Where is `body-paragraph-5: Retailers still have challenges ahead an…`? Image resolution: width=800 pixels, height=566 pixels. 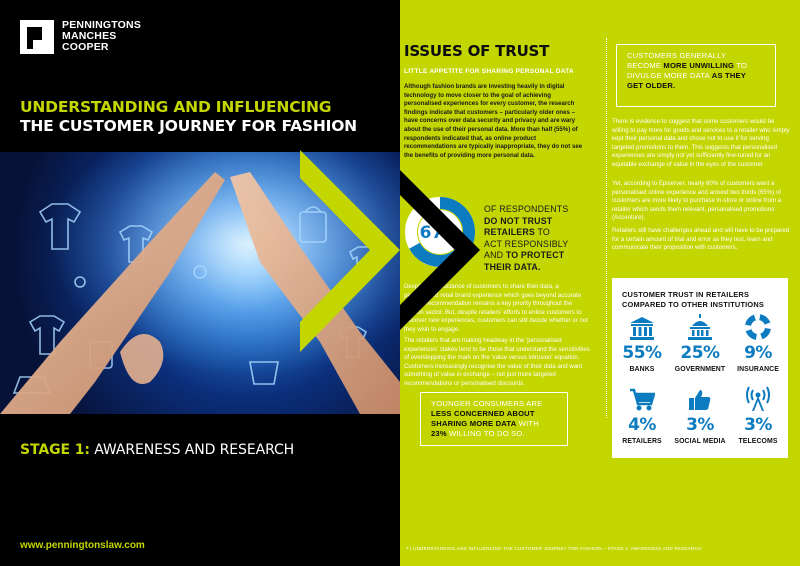
body-paragraph-5: Retailers still have challenges ahead an… is located at coordinates (701, 239).